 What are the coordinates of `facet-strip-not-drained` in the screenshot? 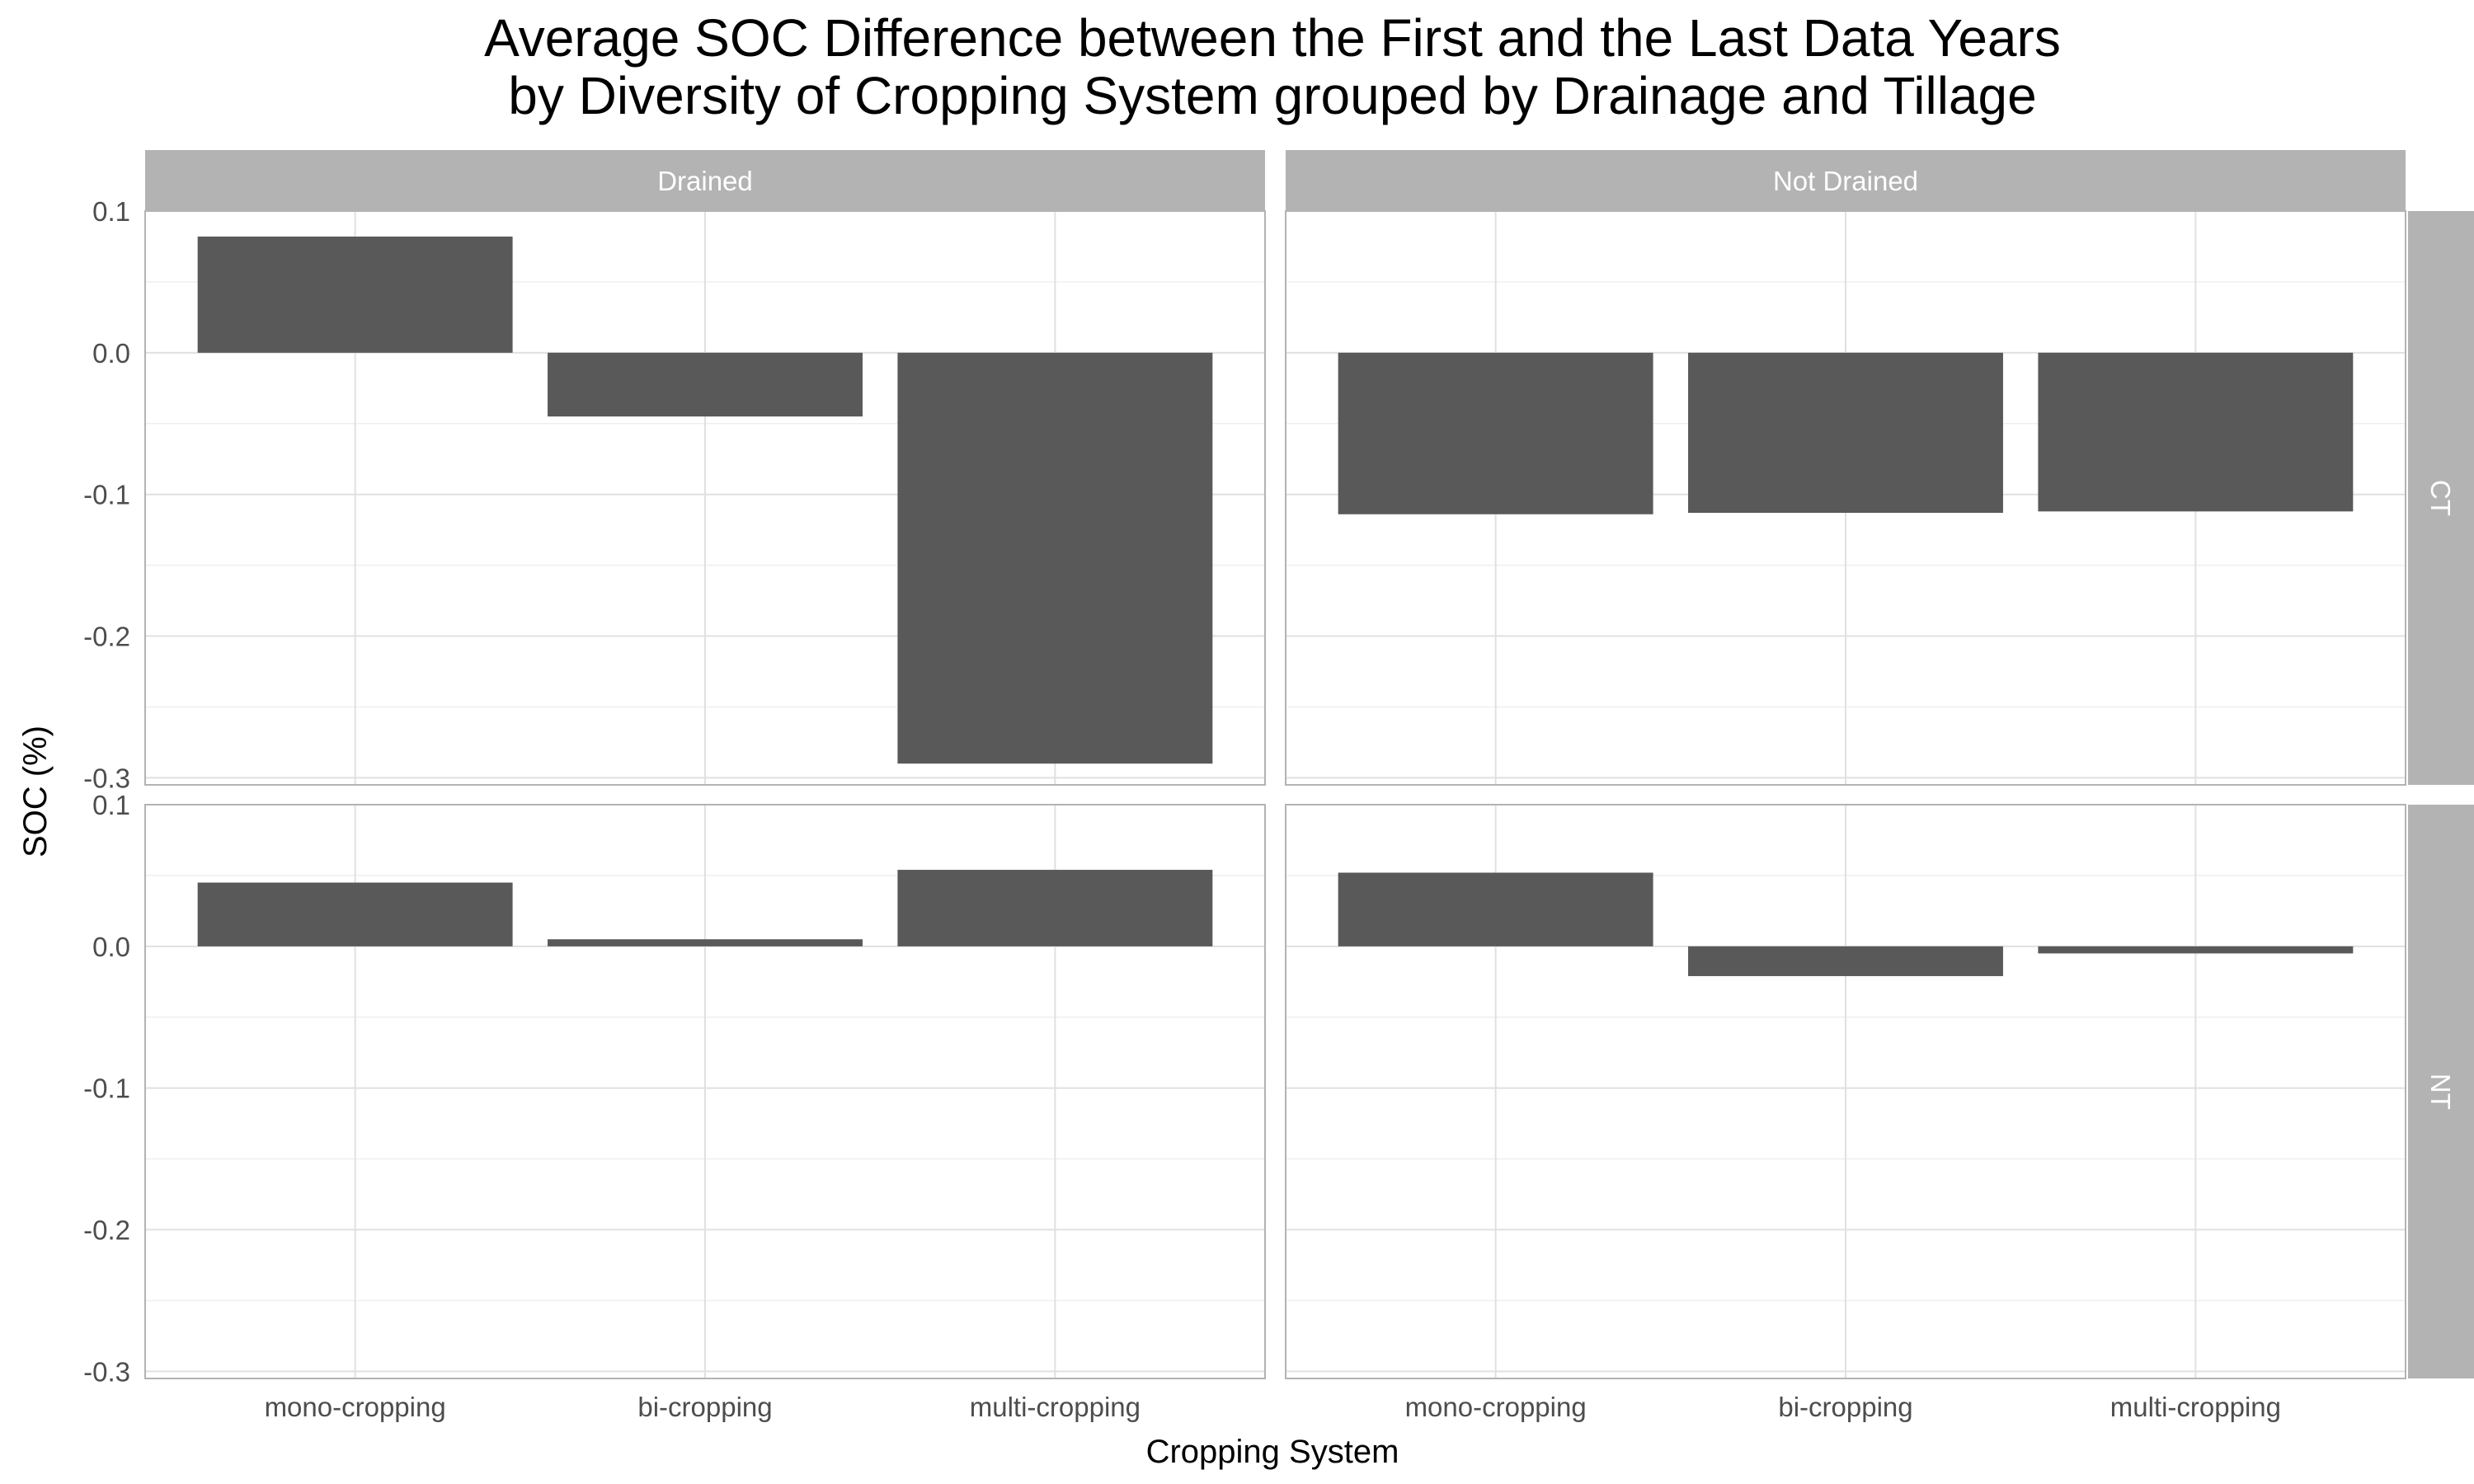 It's located at (1846, 180).